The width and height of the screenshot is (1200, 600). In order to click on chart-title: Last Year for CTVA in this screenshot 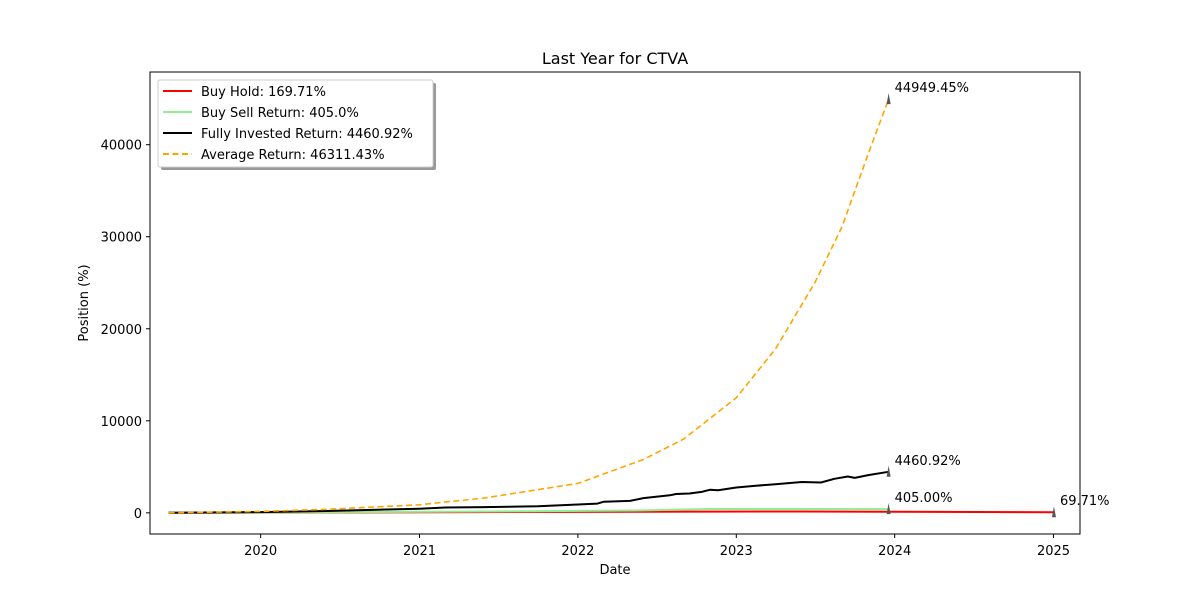, I will do `click(615, 58)`.